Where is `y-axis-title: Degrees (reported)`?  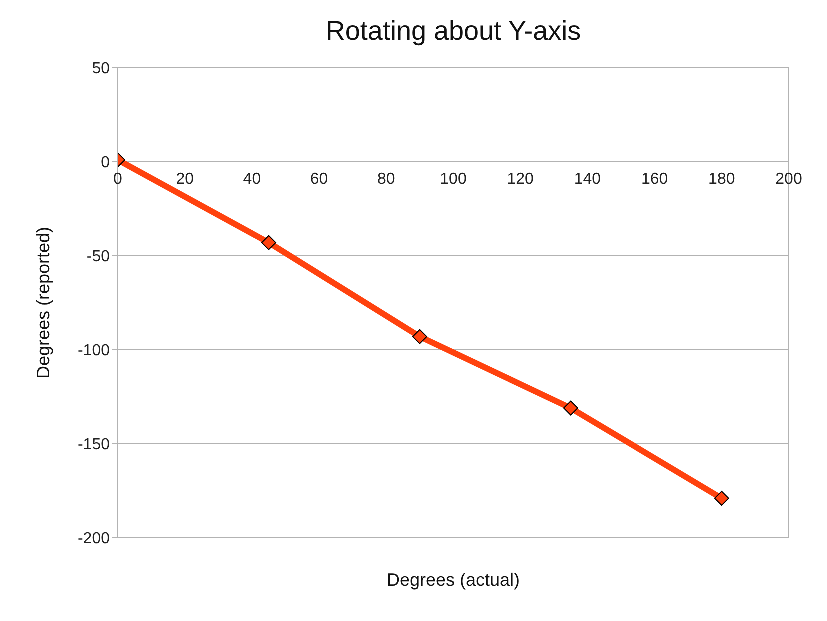
y-axis-title: Degrees (reported) is located at coordinates (43, 303).